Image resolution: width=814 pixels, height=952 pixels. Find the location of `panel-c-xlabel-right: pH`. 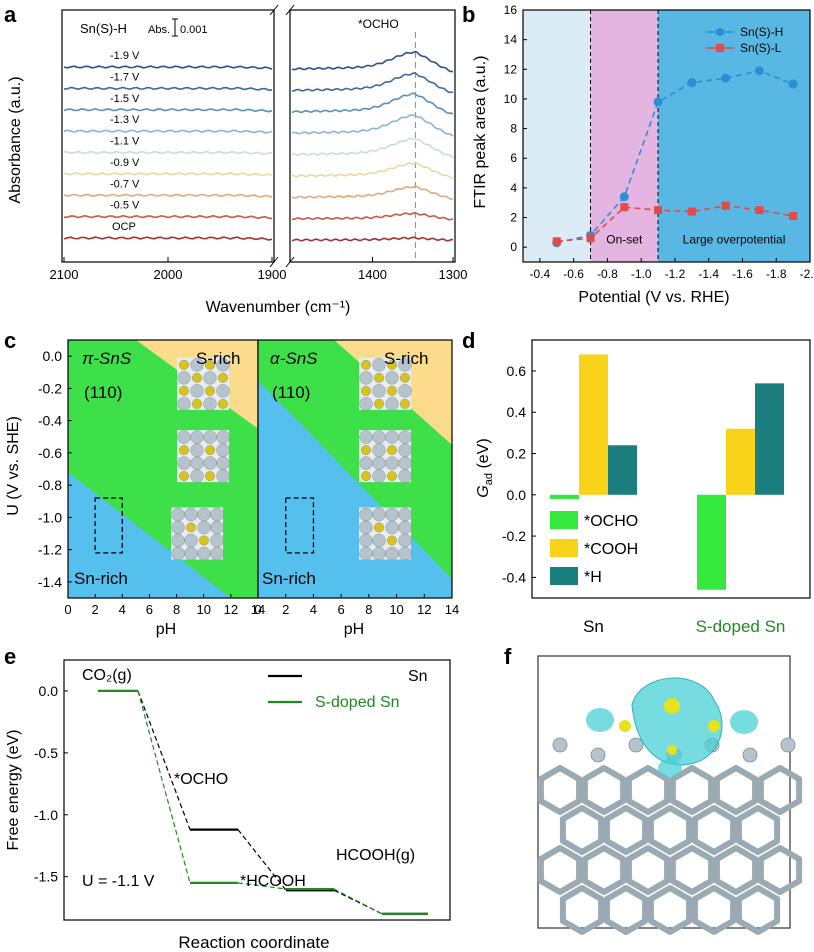

panel-c-xlabel-right: pH is located at coordinates (354, 629).